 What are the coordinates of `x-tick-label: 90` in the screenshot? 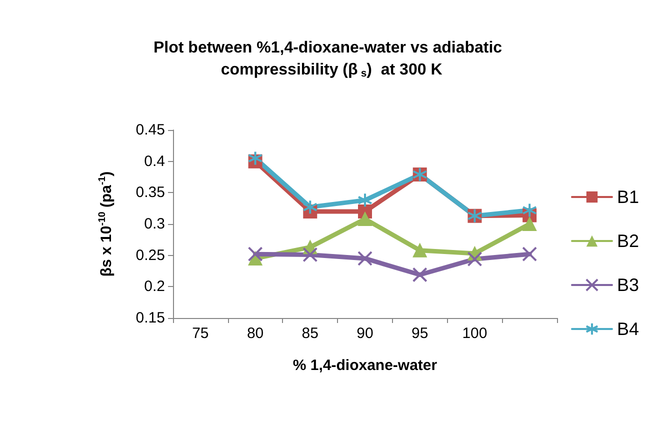 It's located at (365, 333).